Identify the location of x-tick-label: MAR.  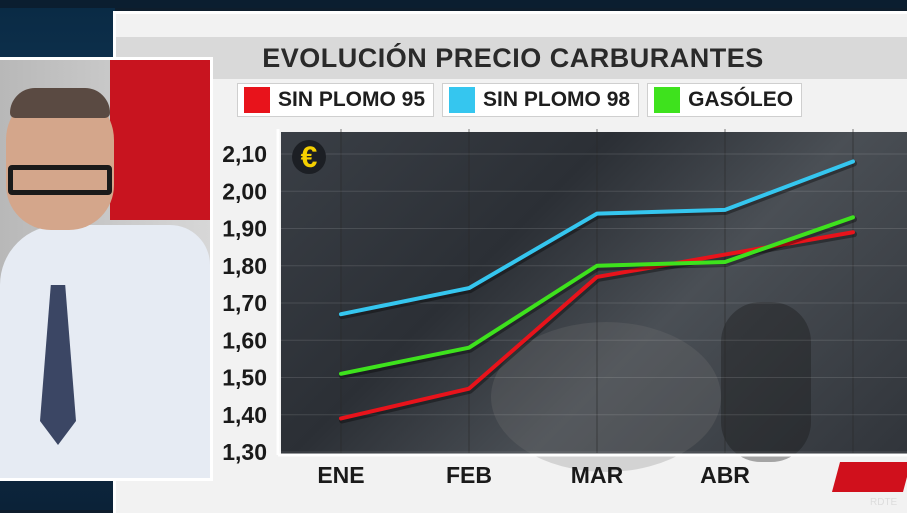
(597, 475).